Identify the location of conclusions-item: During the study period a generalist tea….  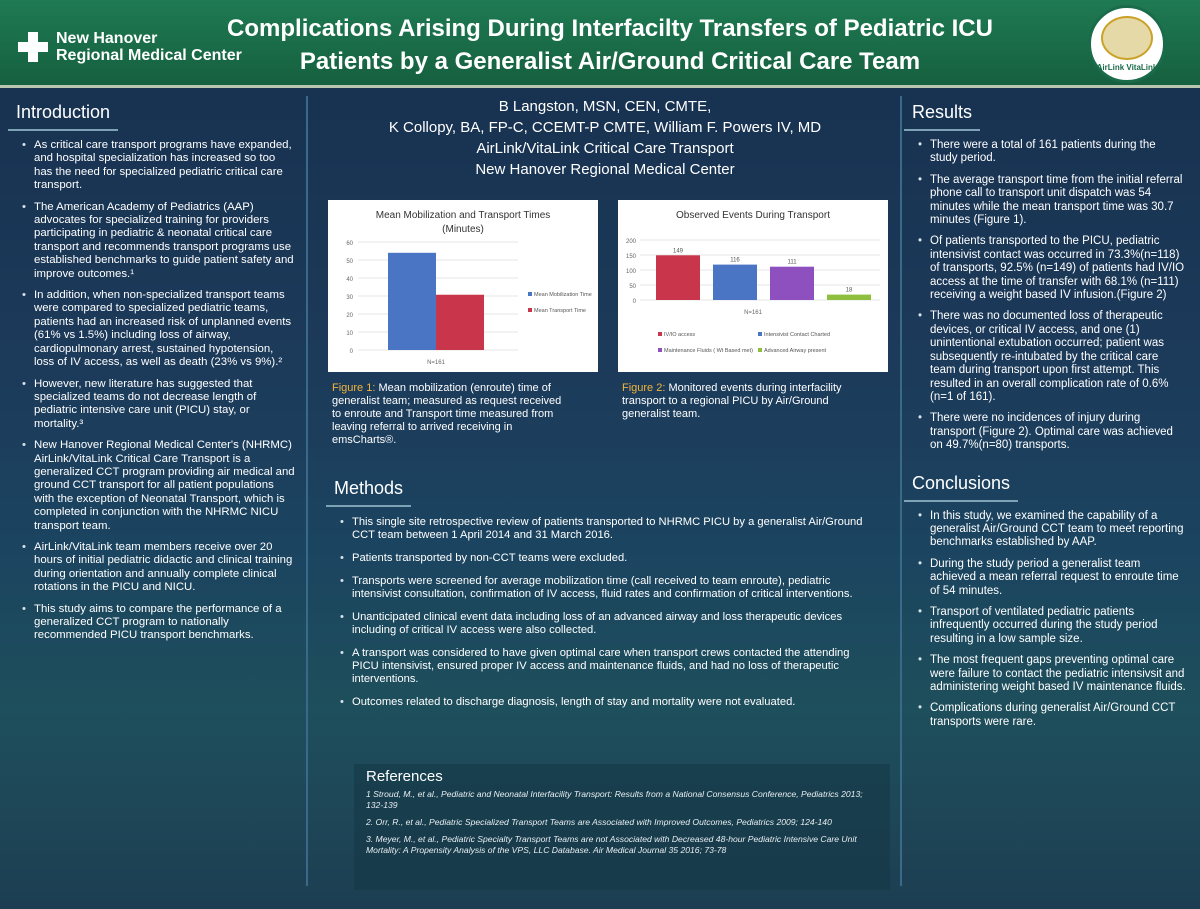
(1052, 578).